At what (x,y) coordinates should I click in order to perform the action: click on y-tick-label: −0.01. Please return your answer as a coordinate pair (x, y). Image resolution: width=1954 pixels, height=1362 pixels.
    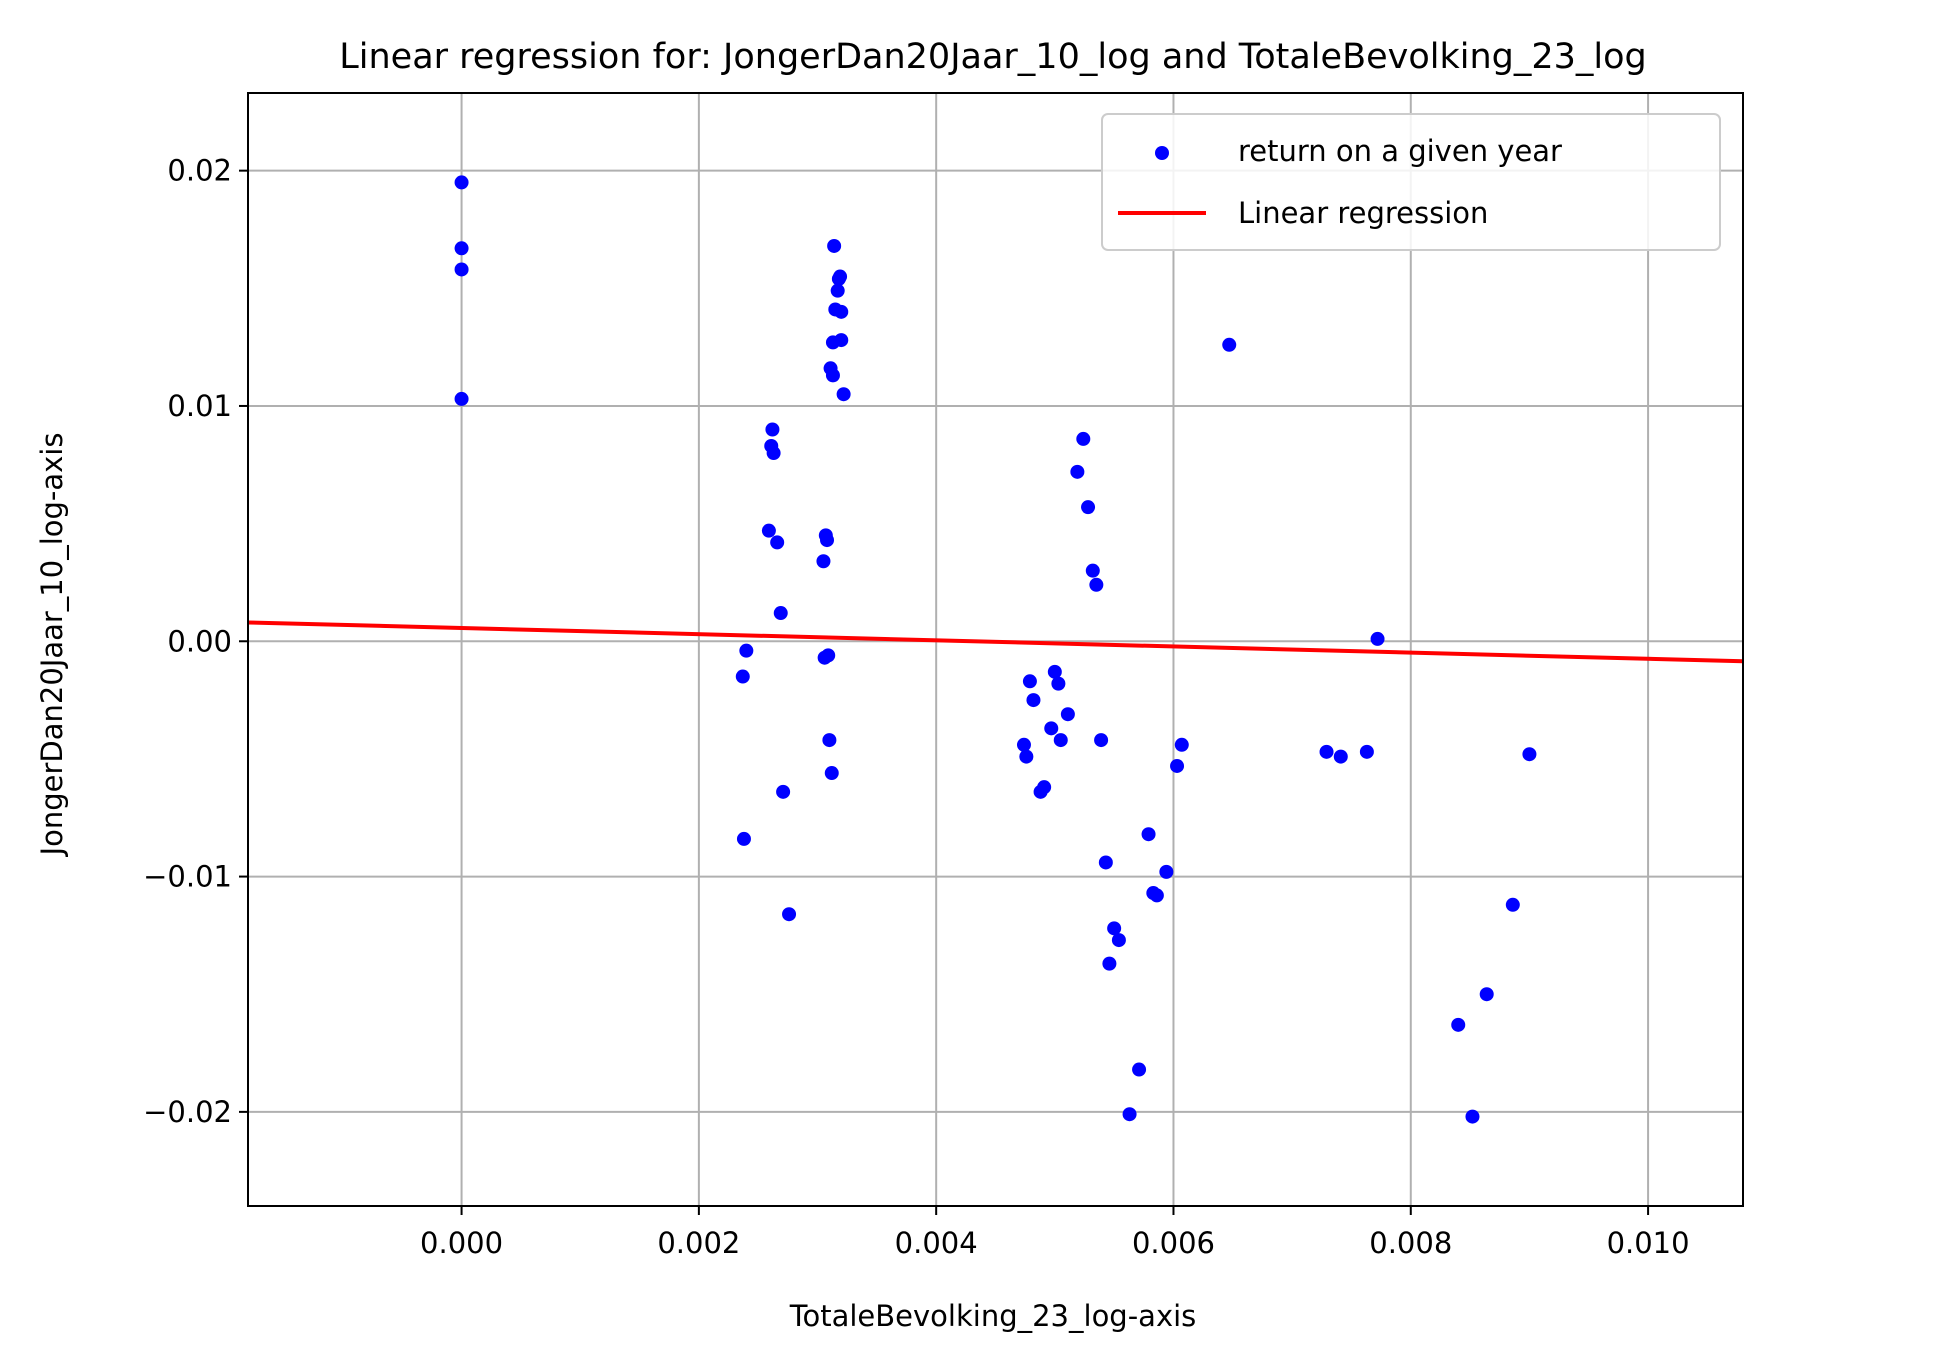
    Looking at the image, I should click on (187, 877).